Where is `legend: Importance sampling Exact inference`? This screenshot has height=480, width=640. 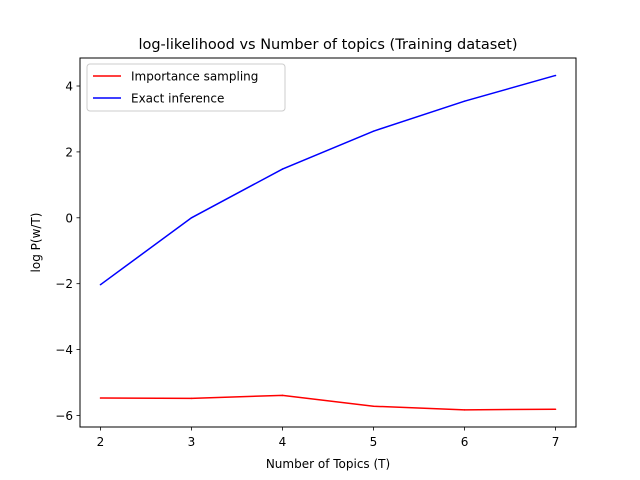 legend: Importance sampling Exact inference is located at coordinates (186, 87).